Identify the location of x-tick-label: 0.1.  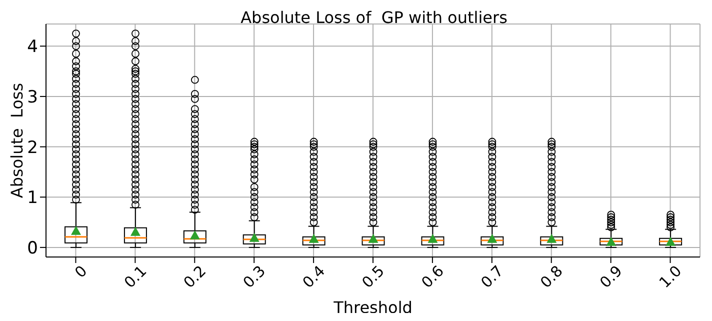
(135, 277).